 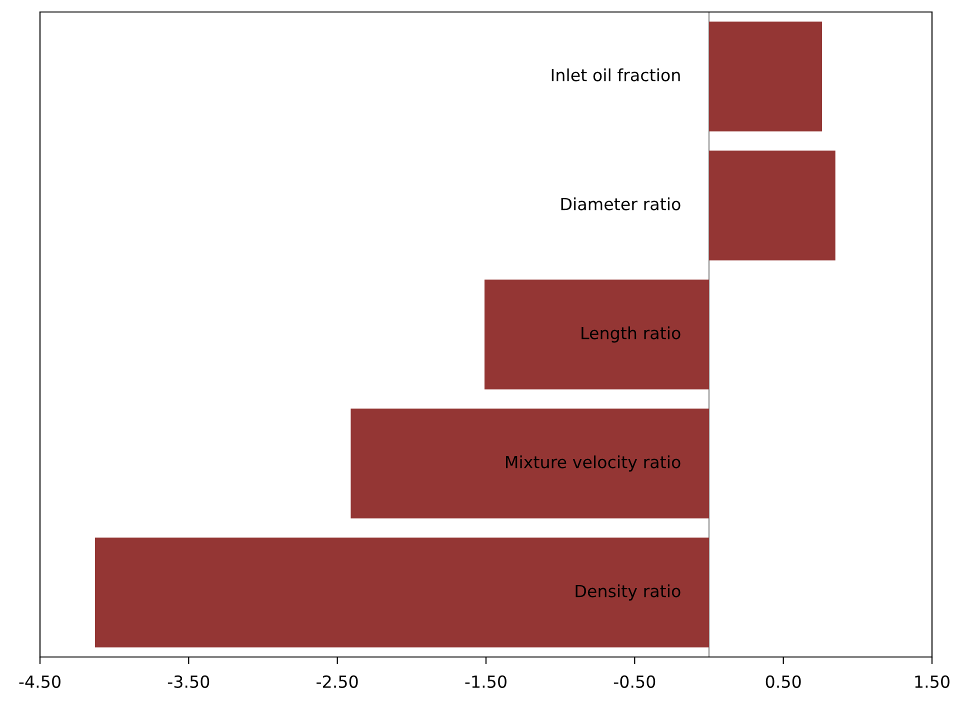 I want to click on x-tick-label: 1.50, so click(x=932, y=681).